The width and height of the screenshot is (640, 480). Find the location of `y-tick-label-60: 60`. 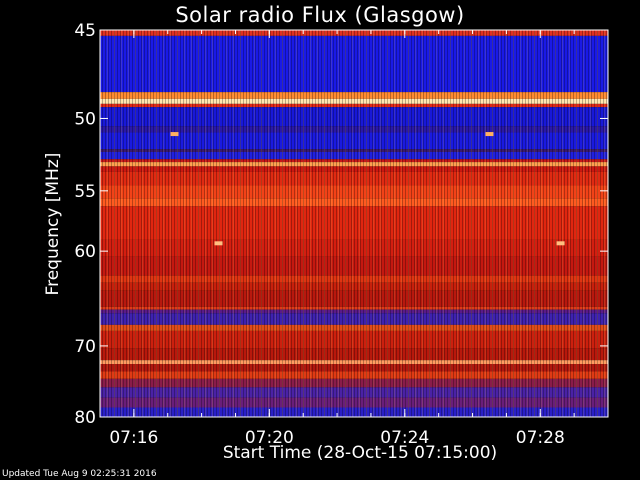

y-tick-label-60: 60 is located at coordinates (85, 252).